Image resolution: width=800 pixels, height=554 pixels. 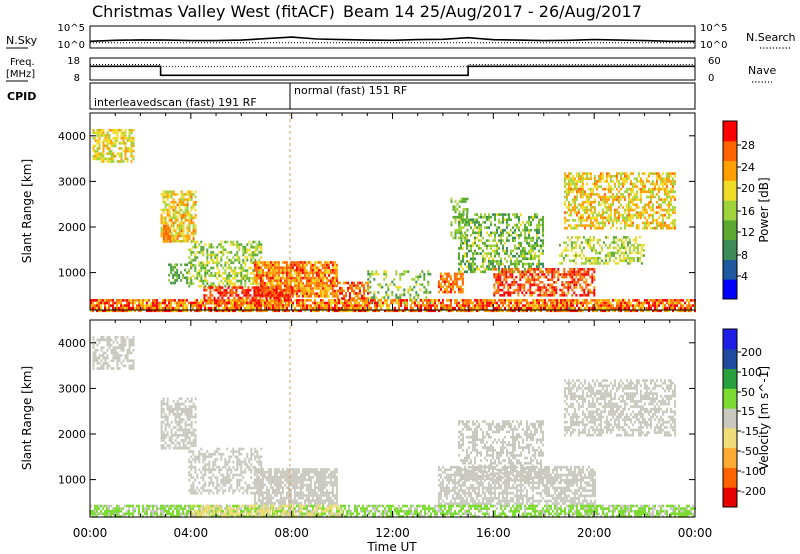 What do you see at coordinates (711, 78) in the screenshot?
I see `nave-right-tick-bottom: 0` at bounding box center [711, 78].